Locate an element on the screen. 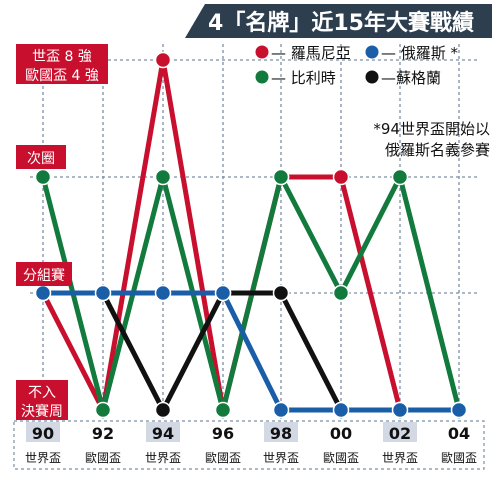 The width and height of the screenshot is (500, 483). x-tick-year: 02 is located at coordinates (400, 433).